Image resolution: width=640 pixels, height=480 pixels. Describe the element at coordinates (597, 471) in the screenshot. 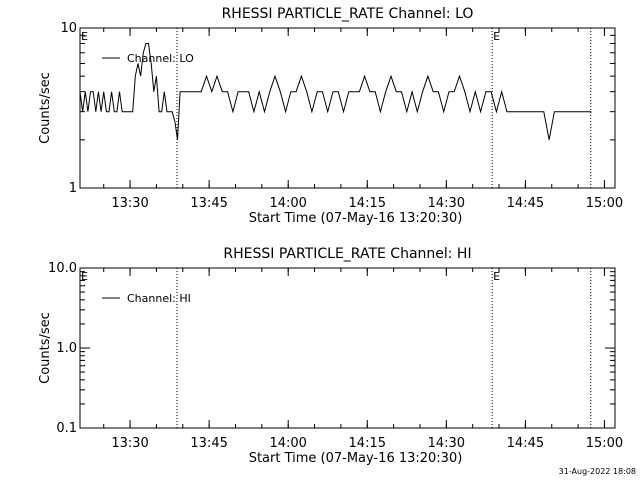

I see `footer-timestamp: 31-Aug-2022 18:08` at that location.